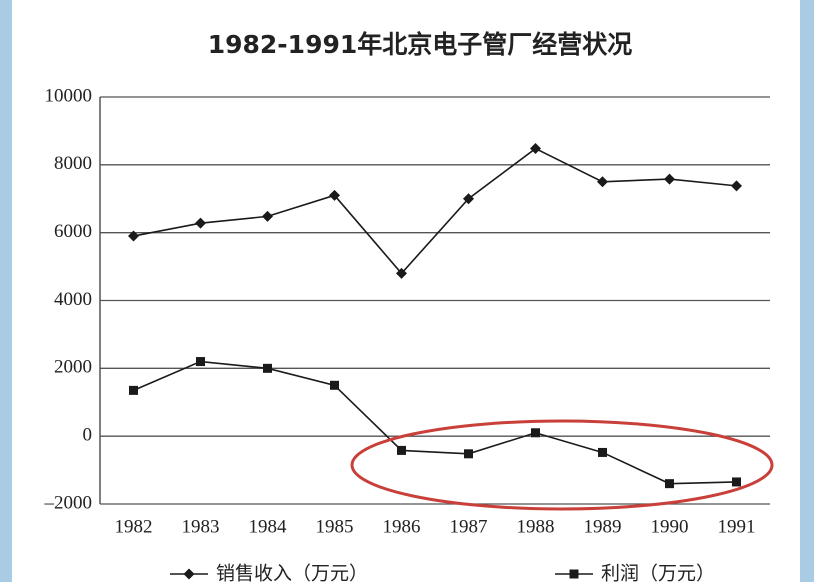  What do you see at coordinates (292, 572) in the screenshot?
I see `legend-label: 销售收入（万元）` at bounding box center [292, 572].